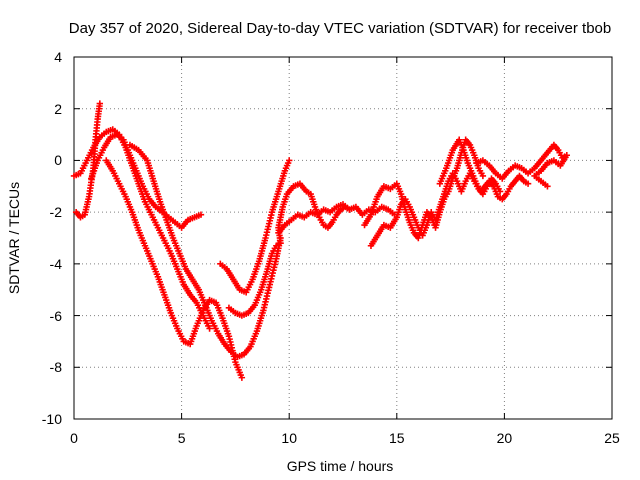 Image resolution: width=640 pixels, height=480 pixels. I want to click on y-tick-labels: 4 2 0 -2 -4 -6 -8 -10, so click(52, 238).